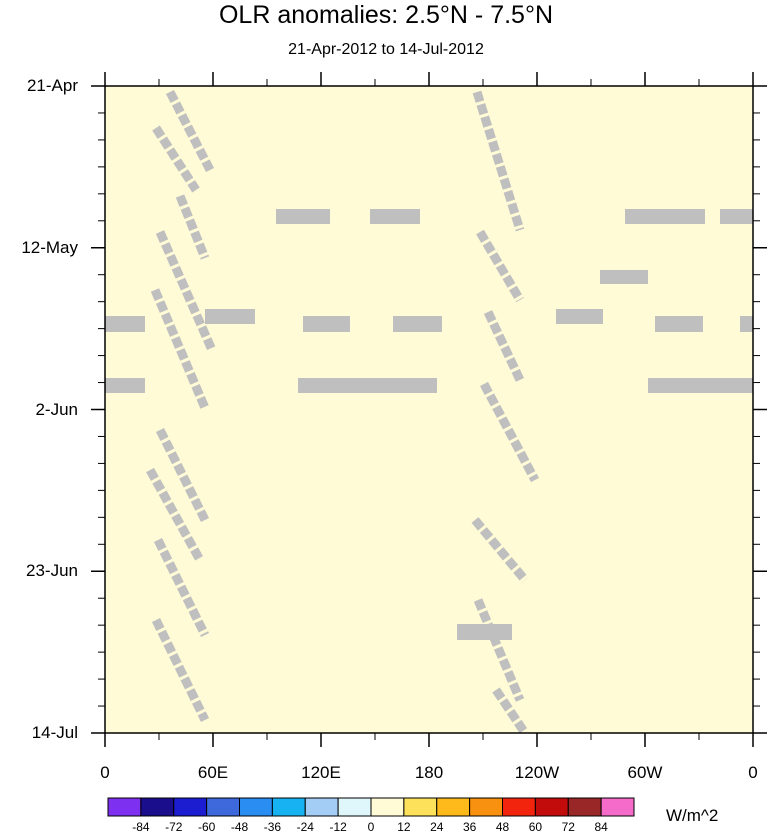 The height and width of the screenshot is (834, 772). What do you see at coordinates (54, 732) in the screenshot?
I see `y-tick-label: 14-Jul` at bounding box center [54, 732].